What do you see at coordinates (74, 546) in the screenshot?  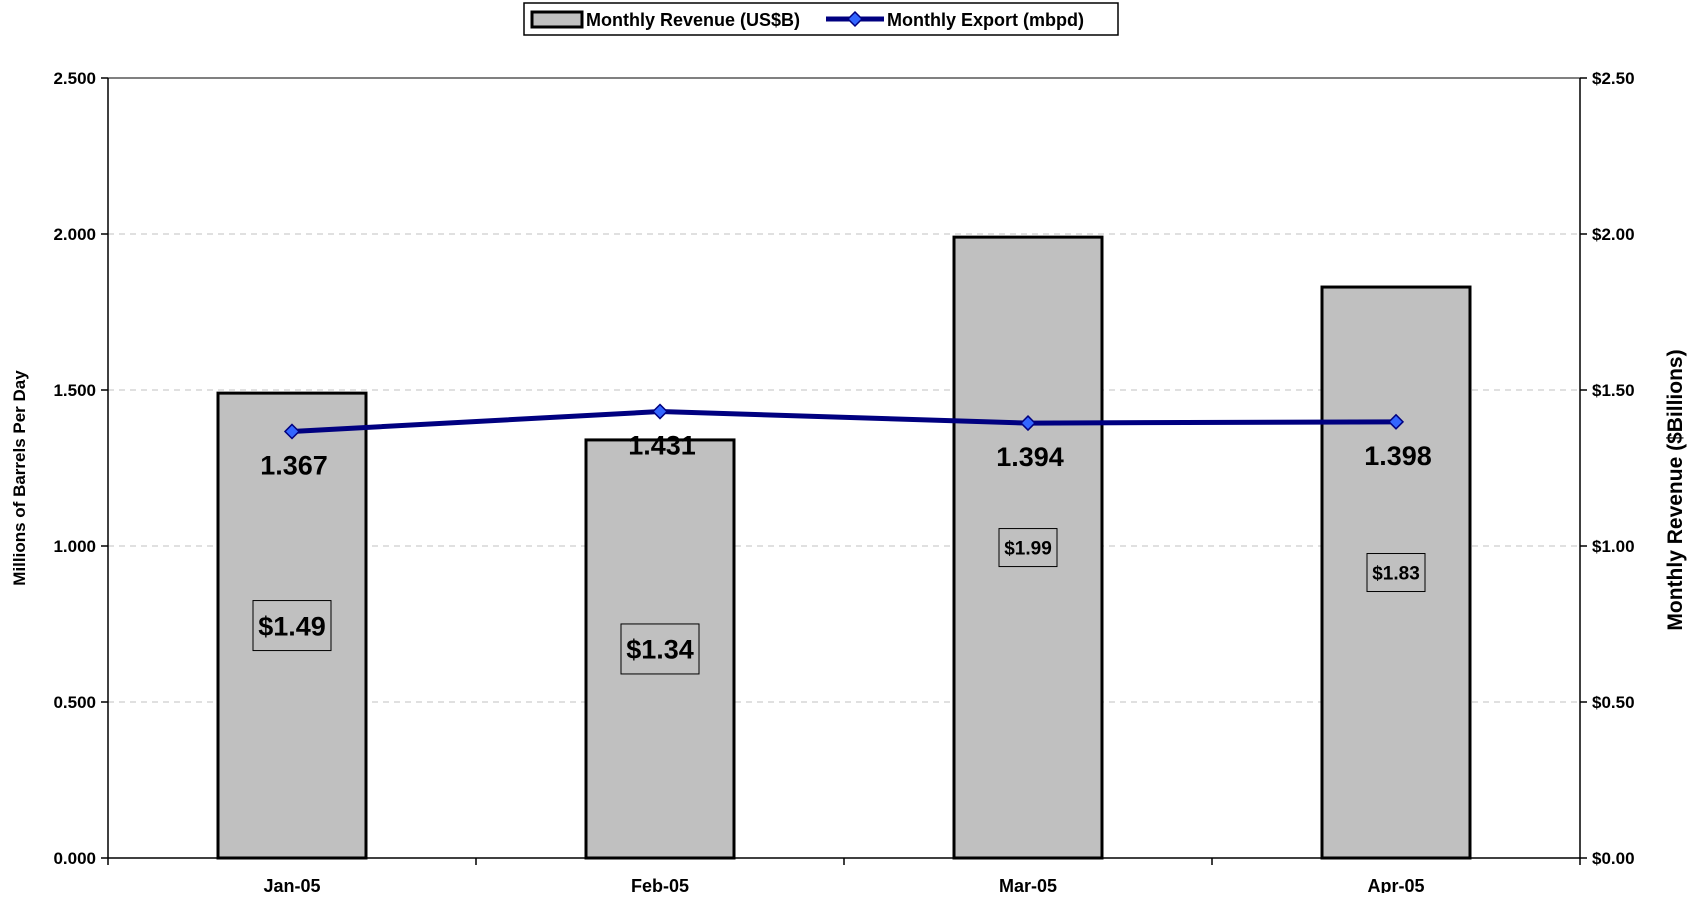 I see `left-tick-label: 1.000` at bounding box center [74, 546].